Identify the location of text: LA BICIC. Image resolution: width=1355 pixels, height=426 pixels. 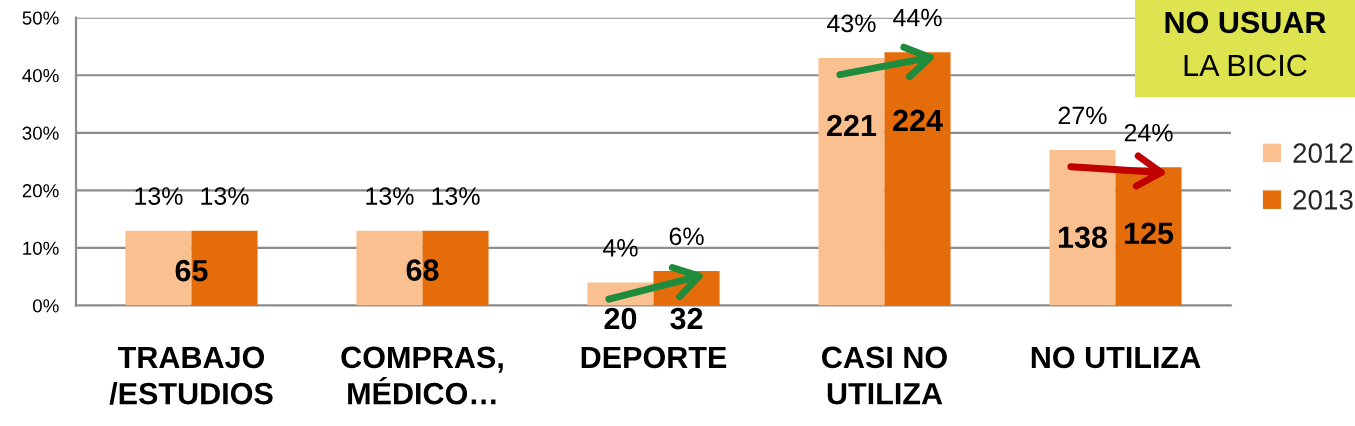
(1245, 65).